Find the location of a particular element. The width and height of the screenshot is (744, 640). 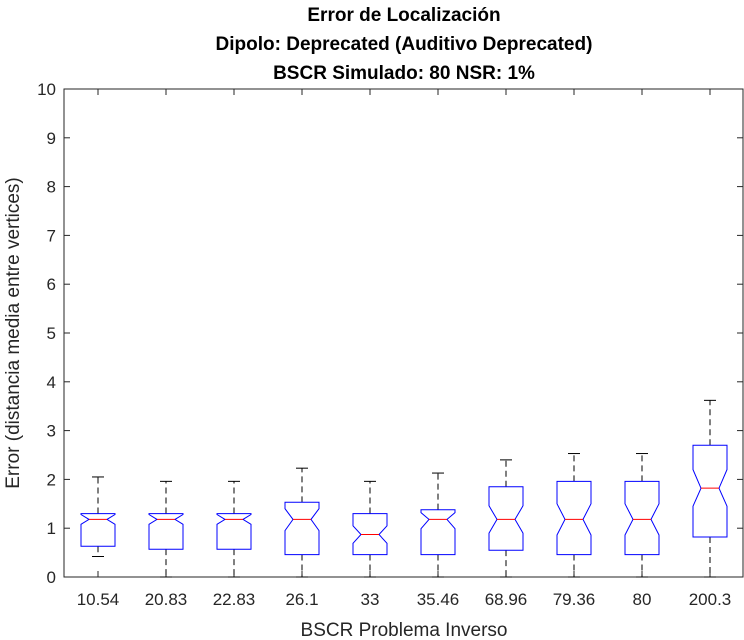

y-tick-label: 6 is located at coordinates (51, 284).